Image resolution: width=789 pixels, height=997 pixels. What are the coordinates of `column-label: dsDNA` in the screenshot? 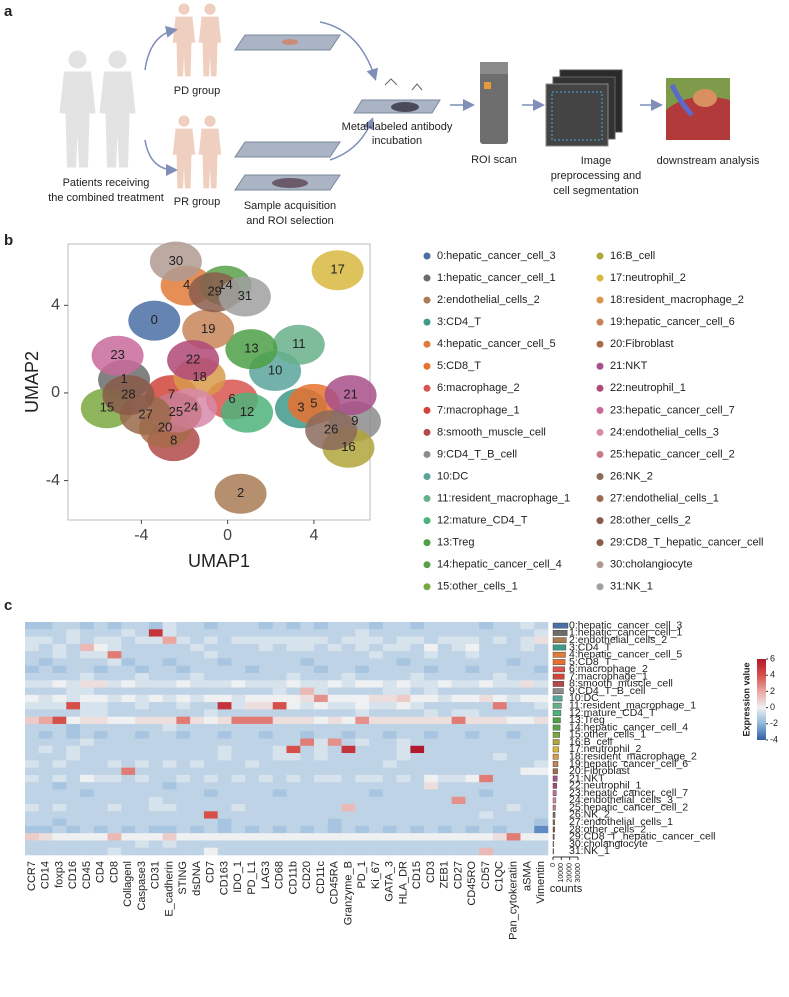 It's located at (197, 878).